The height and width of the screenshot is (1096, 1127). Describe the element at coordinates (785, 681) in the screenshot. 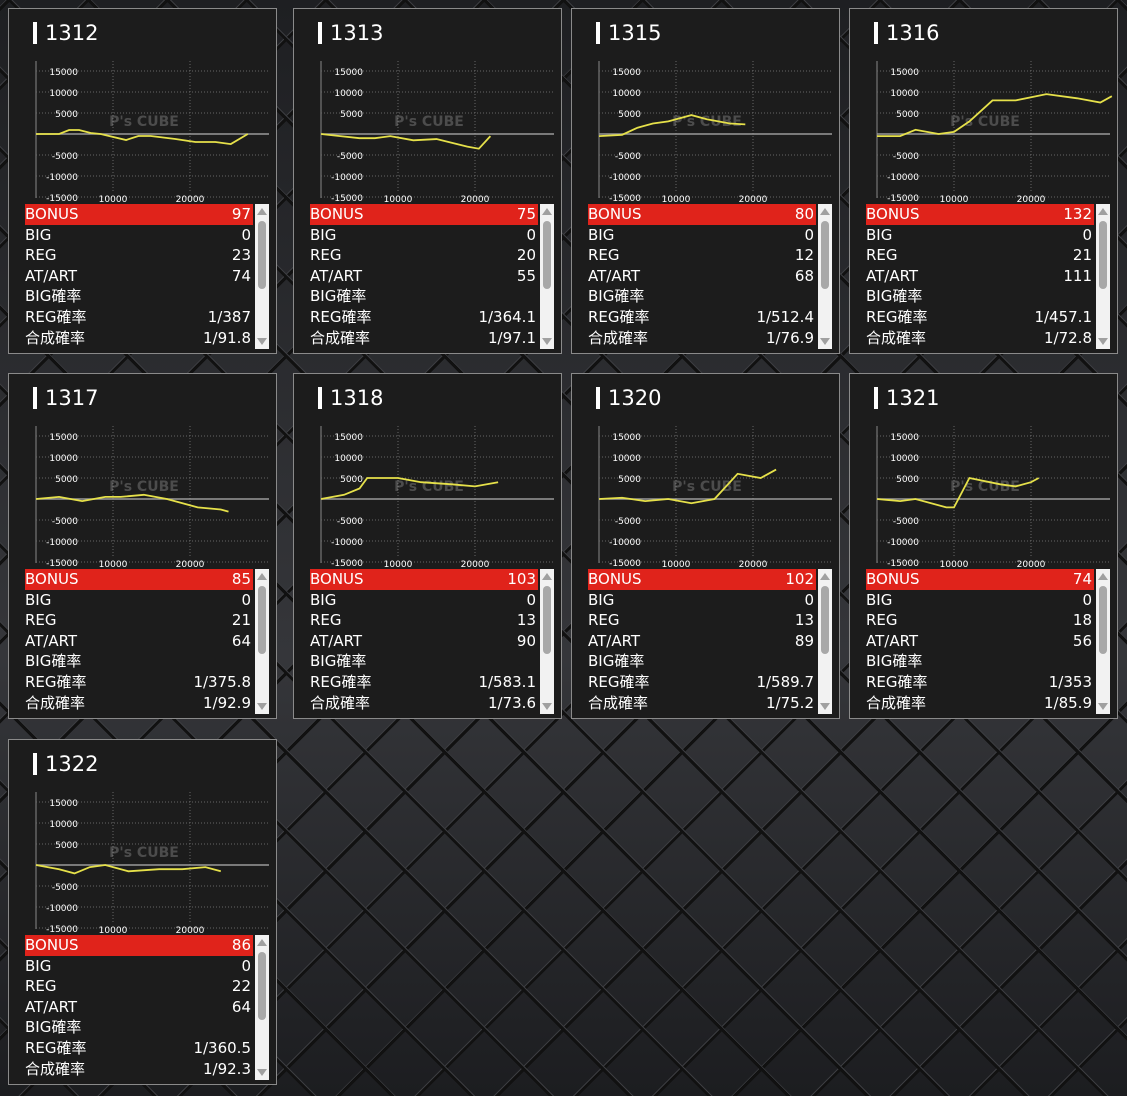

I see `stat-value: 1/589.7` at that location.